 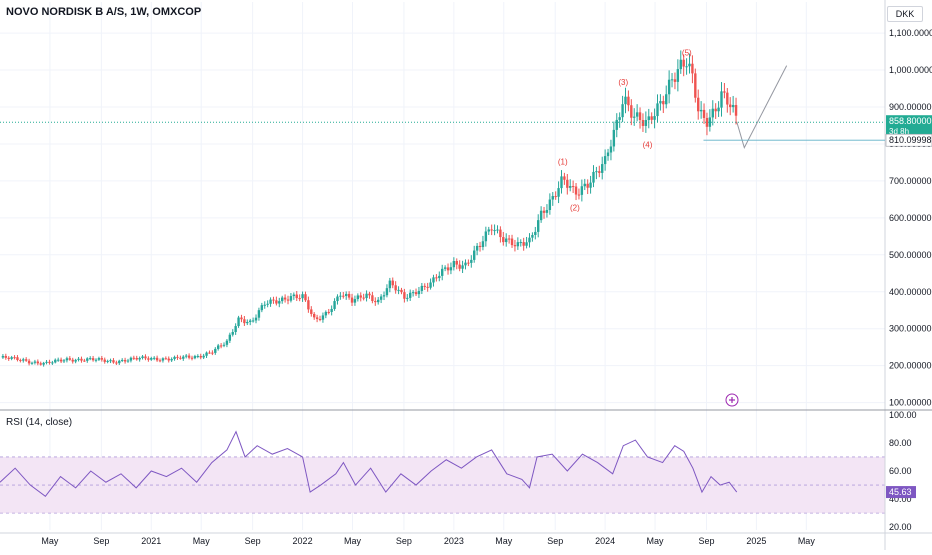 I want to click on add-icon, so click(x=732, y=400).